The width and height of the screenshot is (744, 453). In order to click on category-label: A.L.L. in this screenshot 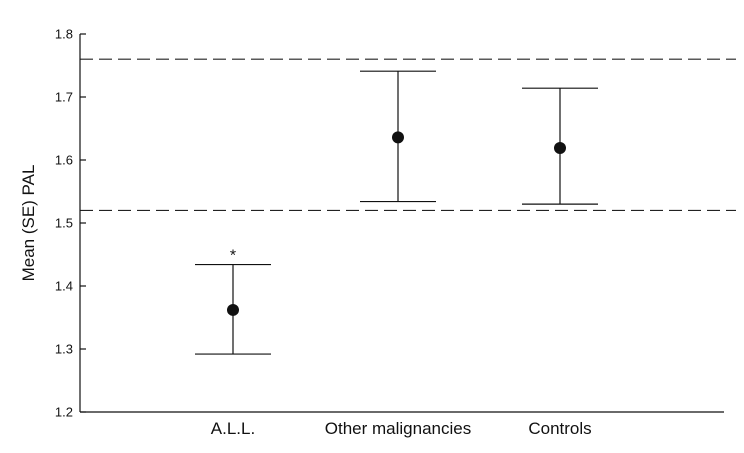, I will do `click(233, 428)`.